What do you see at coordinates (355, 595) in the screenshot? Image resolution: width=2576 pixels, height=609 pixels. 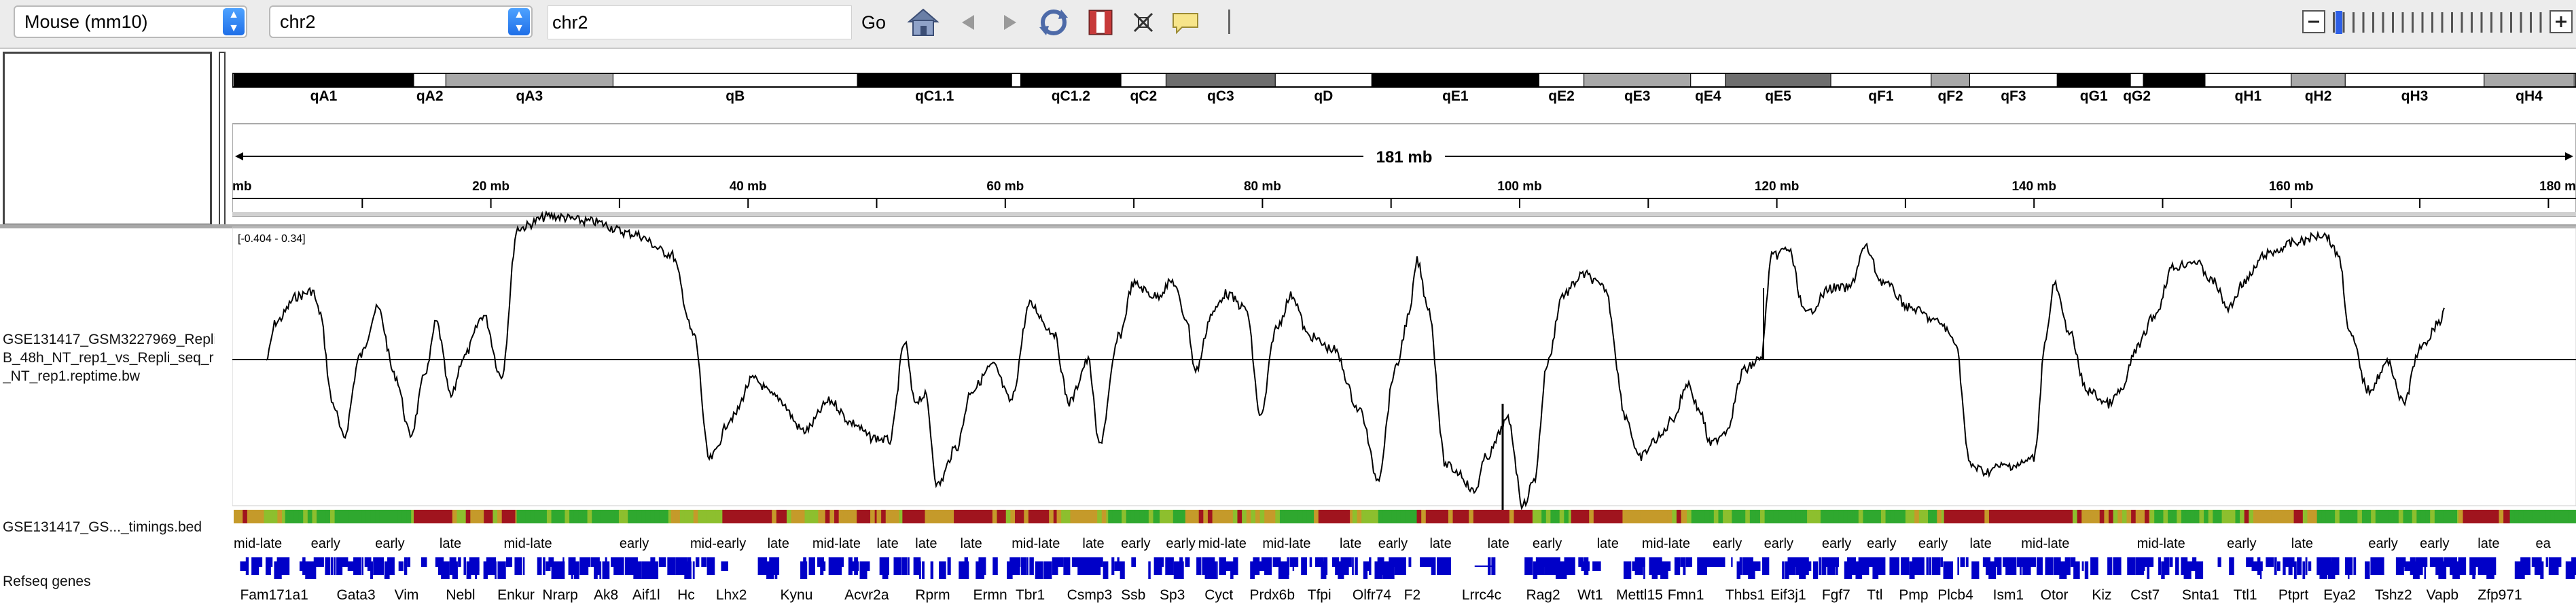 I see `gene-label: Gata3` at bounding box center [355, 595].